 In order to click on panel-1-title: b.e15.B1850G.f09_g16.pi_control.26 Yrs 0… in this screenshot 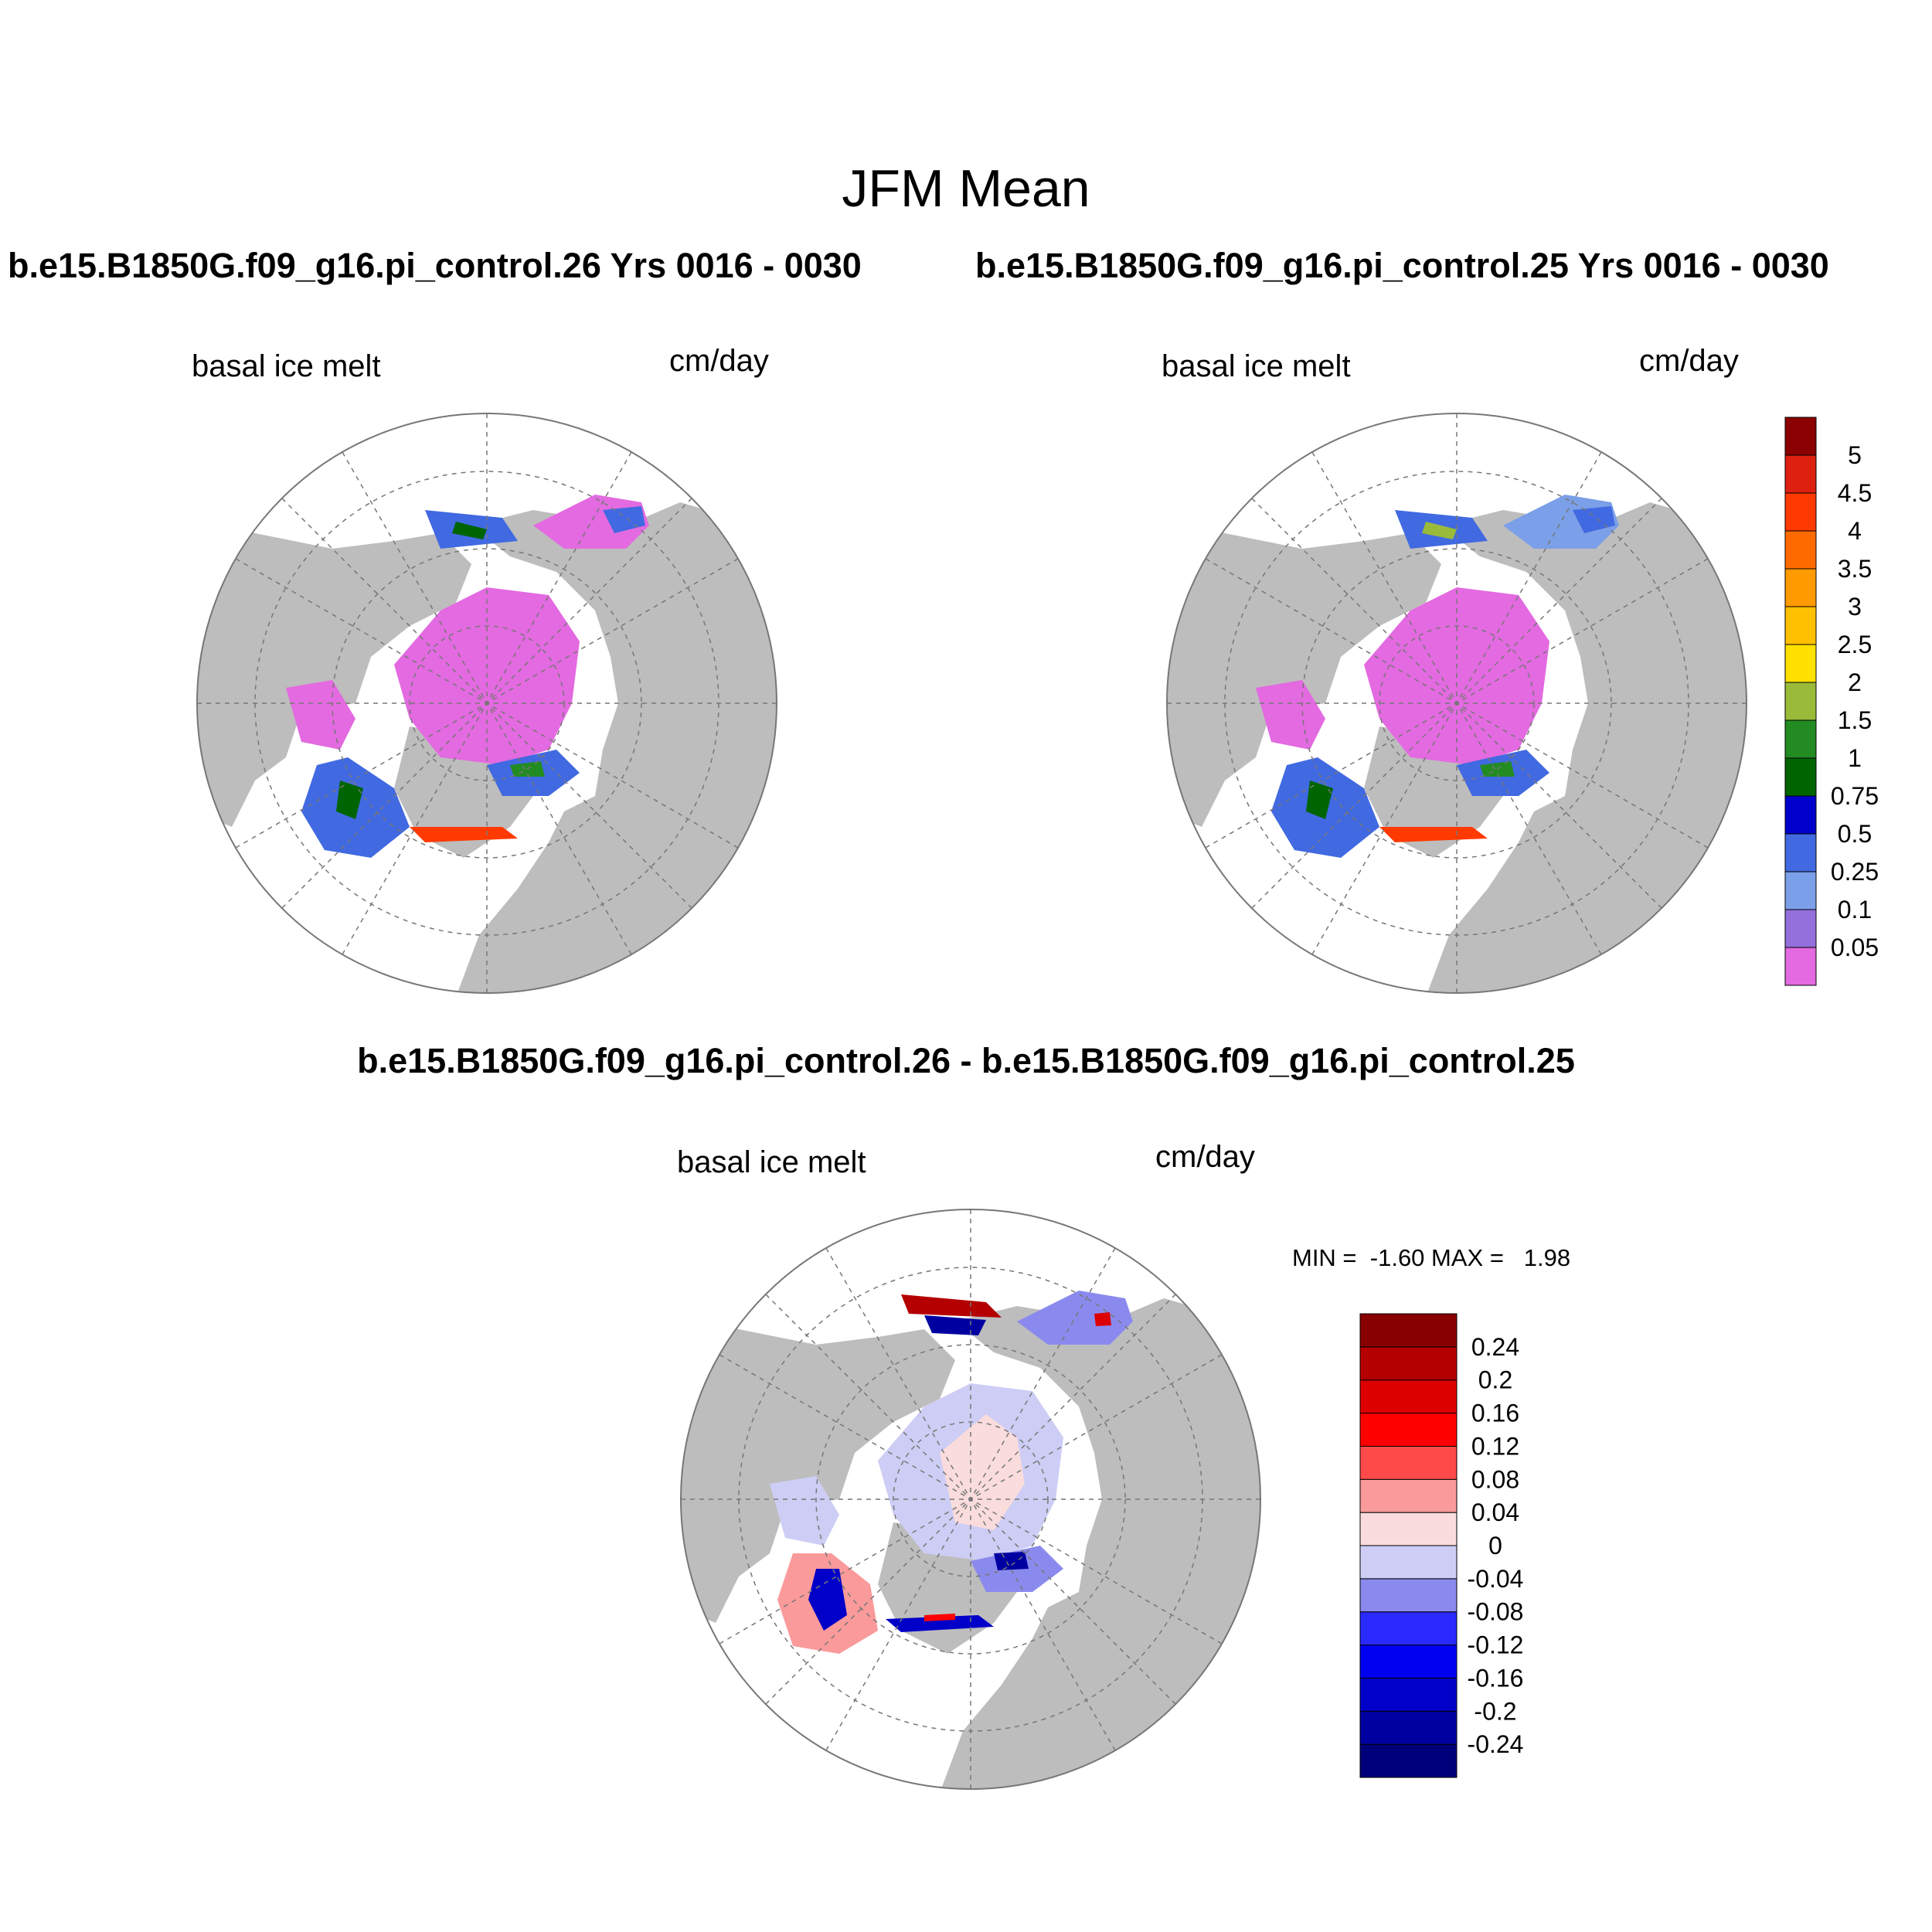, I will do `click(435, 266)`.